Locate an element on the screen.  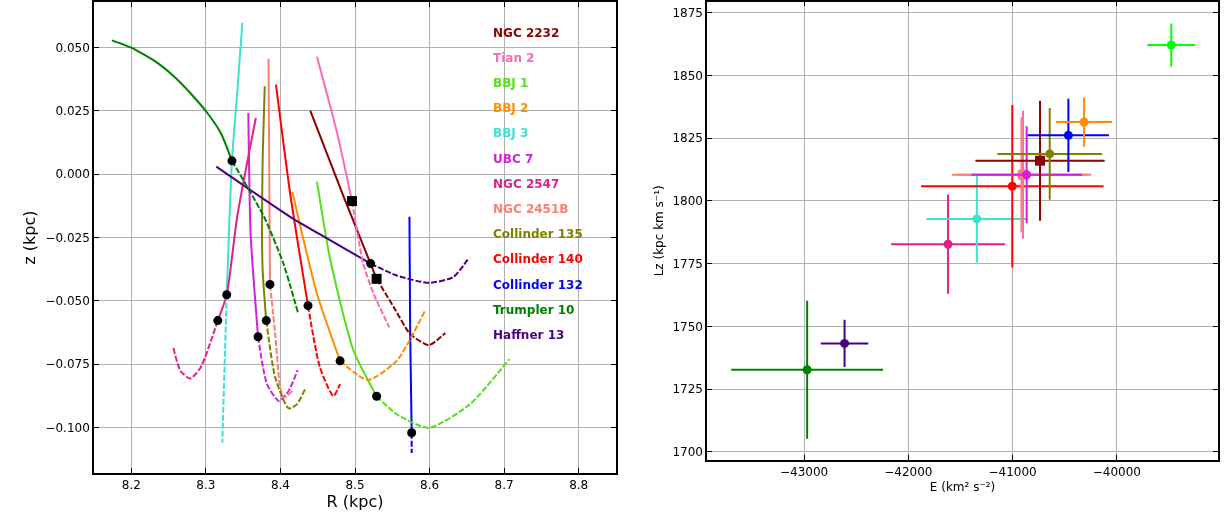
text: BBJ 1 is located at coordinates (511, 83).